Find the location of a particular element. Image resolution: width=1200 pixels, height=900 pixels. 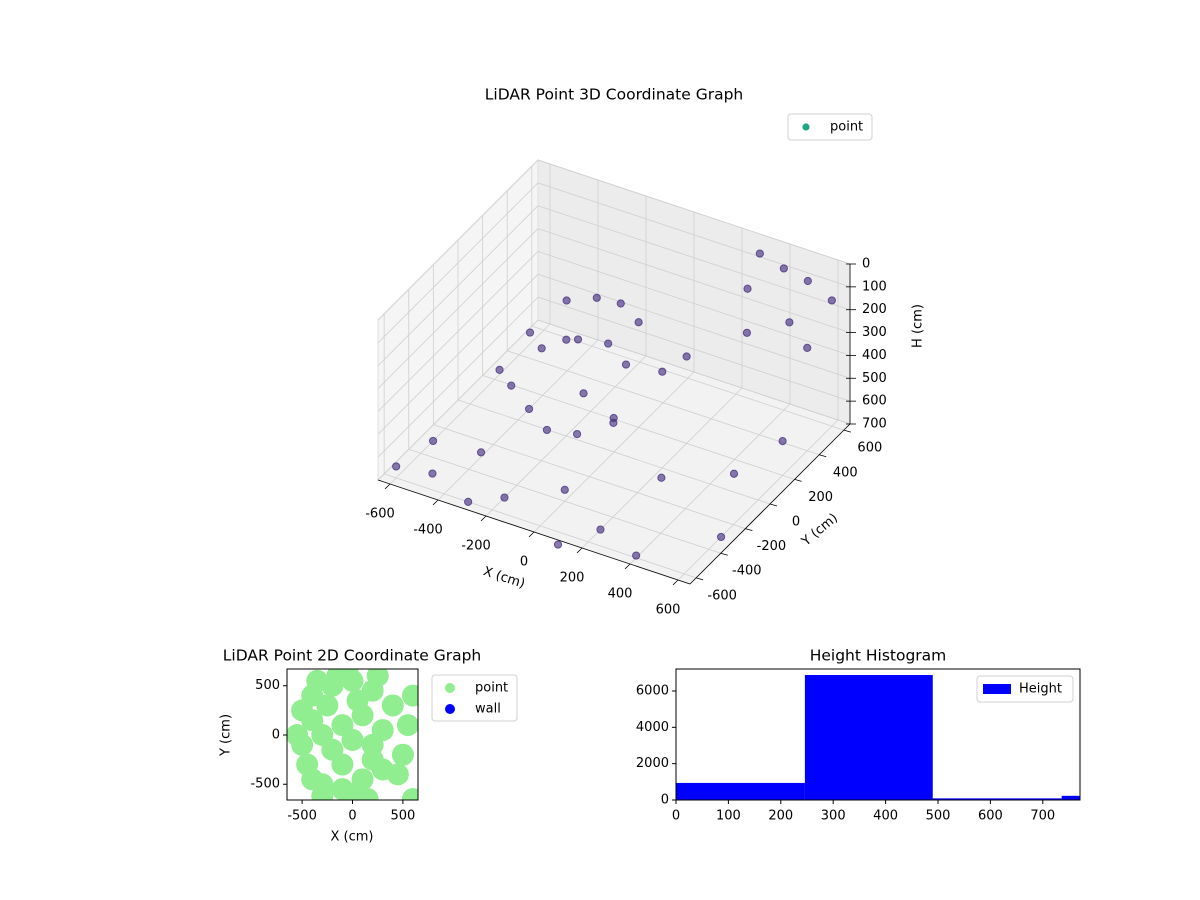

chart-title: LiDAR Point 3D Coordinate Graph is located at coordinates (614, 95).